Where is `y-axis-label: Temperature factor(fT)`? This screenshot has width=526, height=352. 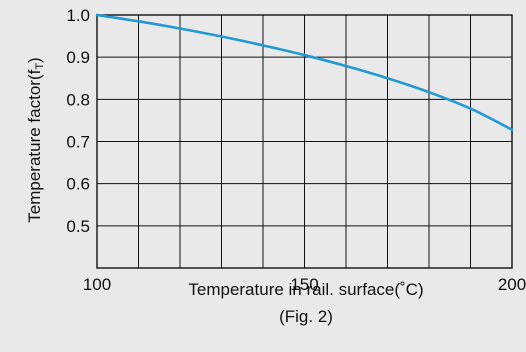 y-axis-label: Temperature factor(fT) is located at coordinates (35, 139).